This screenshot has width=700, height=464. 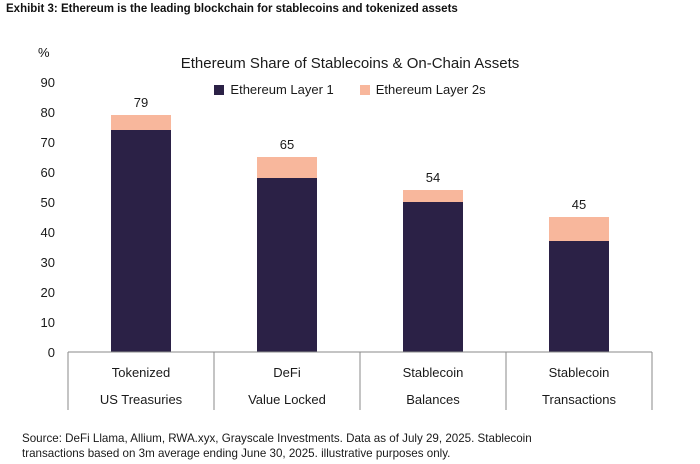 I want to click on y-axis-unit-label: %, so click(x=44, y=52).